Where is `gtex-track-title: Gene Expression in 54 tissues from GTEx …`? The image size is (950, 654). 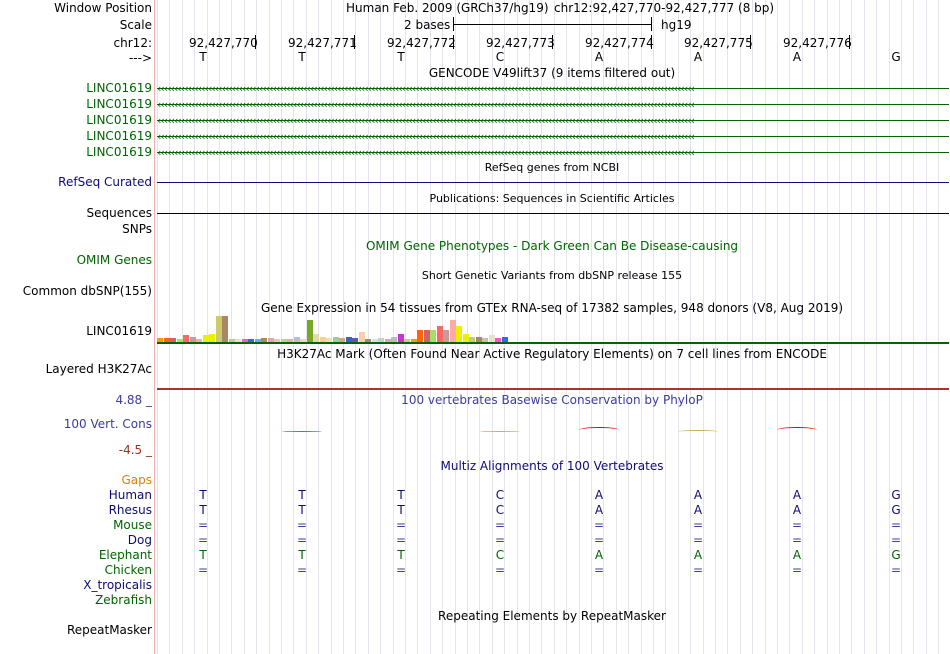 gtex-track-title: Gene Expression in 54 tissues from GTEx … is located at coordinates (552, 308).